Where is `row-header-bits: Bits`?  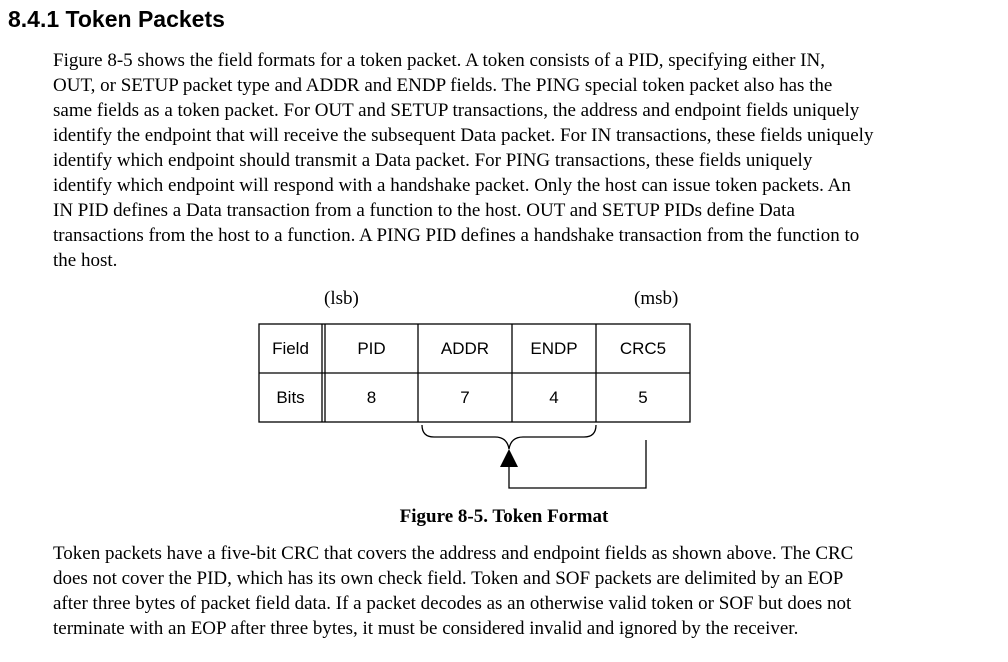 row-header-bits: Bits is located at coordinates (290, 397).